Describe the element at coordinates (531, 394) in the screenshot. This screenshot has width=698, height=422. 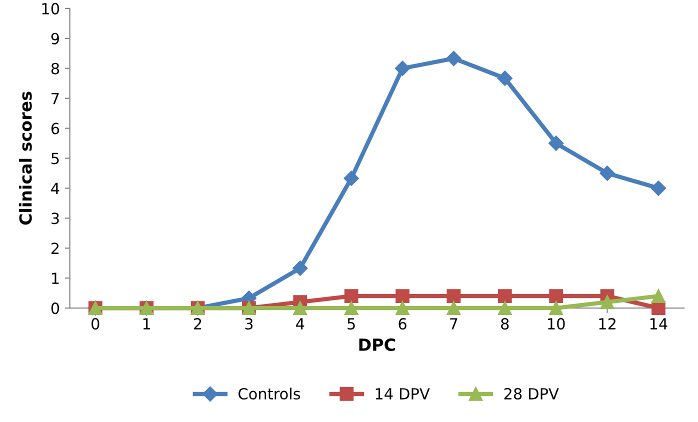
I see `legend-label: 28 DPV` at that location.